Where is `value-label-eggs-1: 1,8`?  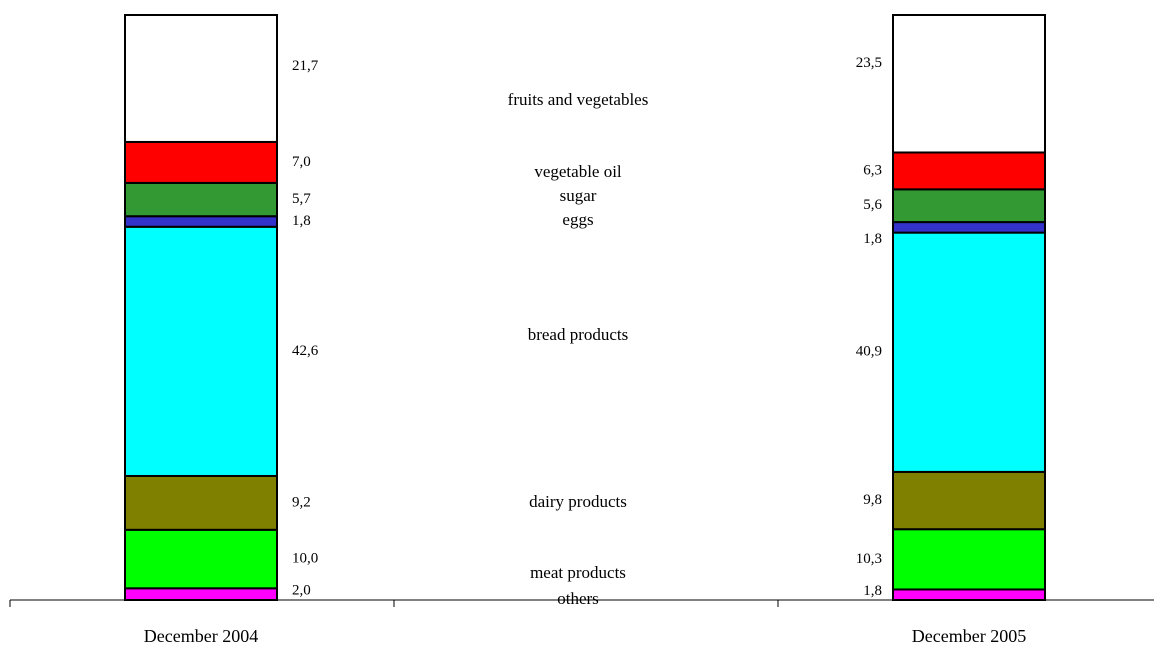
value-label-eggs-1: 1,8 is located at coordinates (301, 221).